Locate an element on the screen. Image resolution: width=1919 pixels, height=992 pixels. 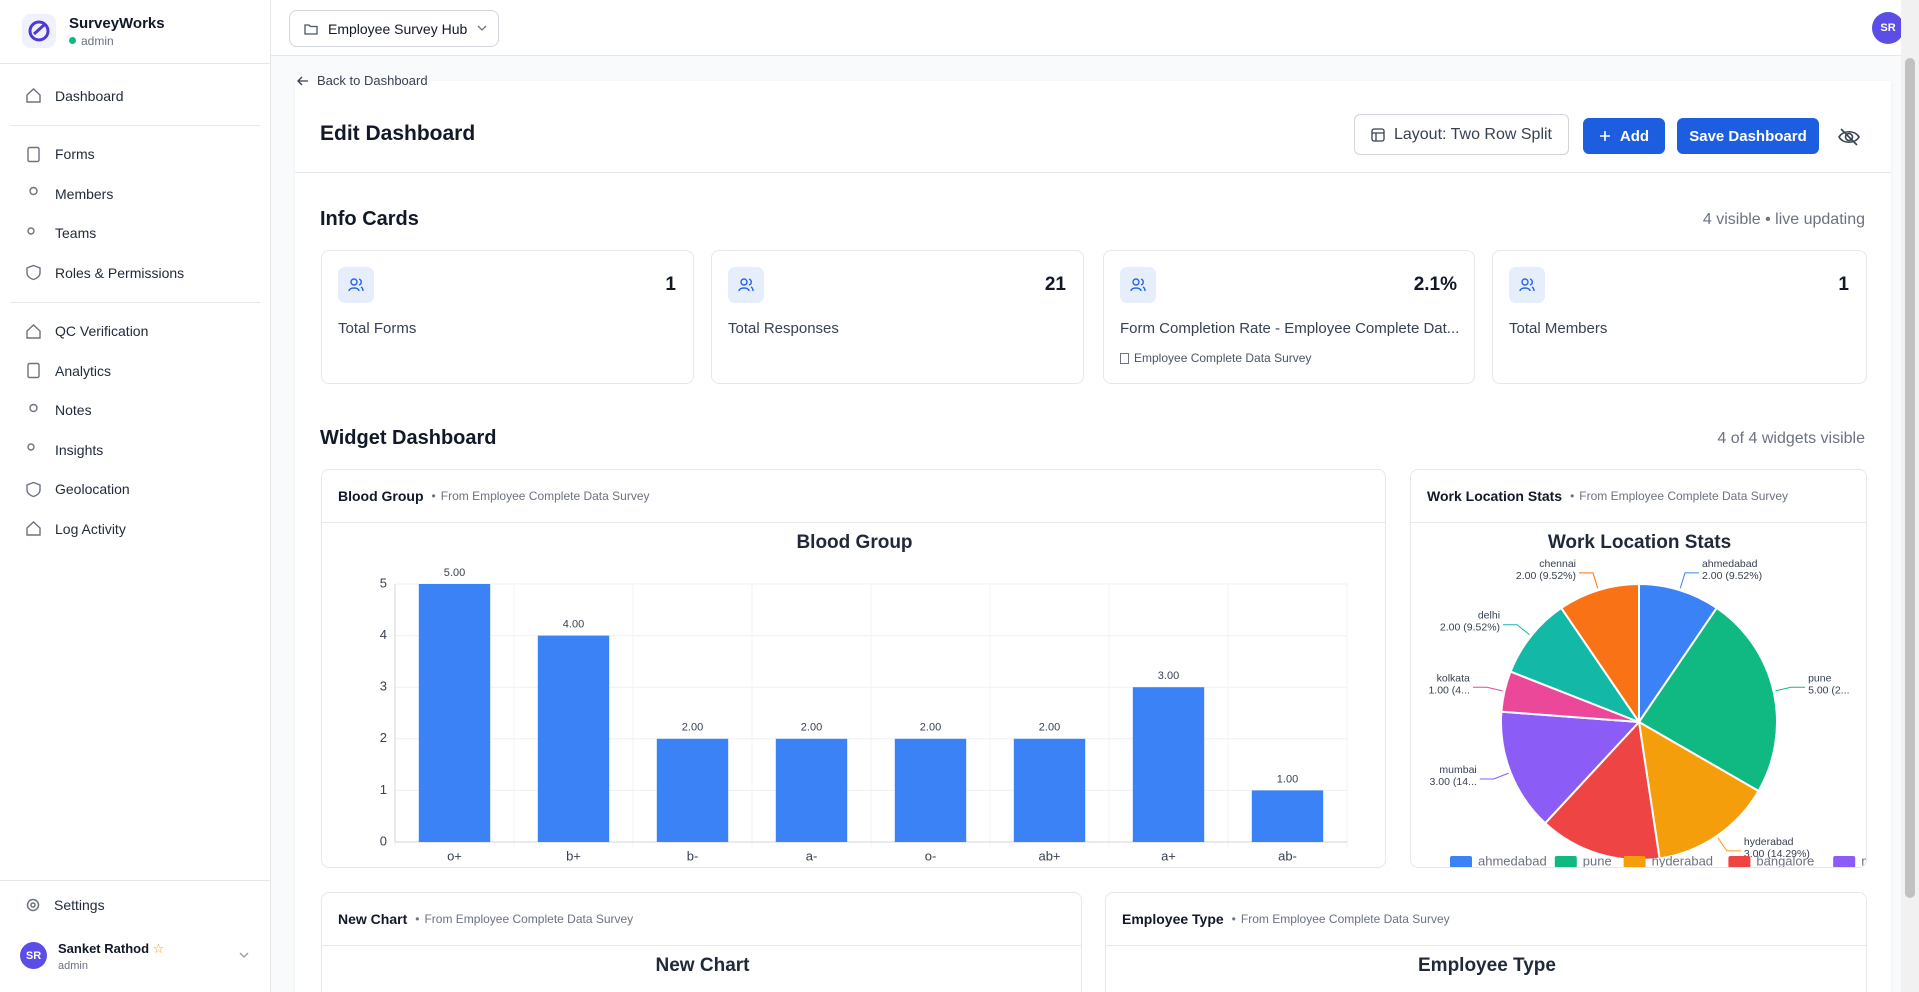
nav-group: Forms Members Teams Roles & Permissions is located at coordinates (135, 208).